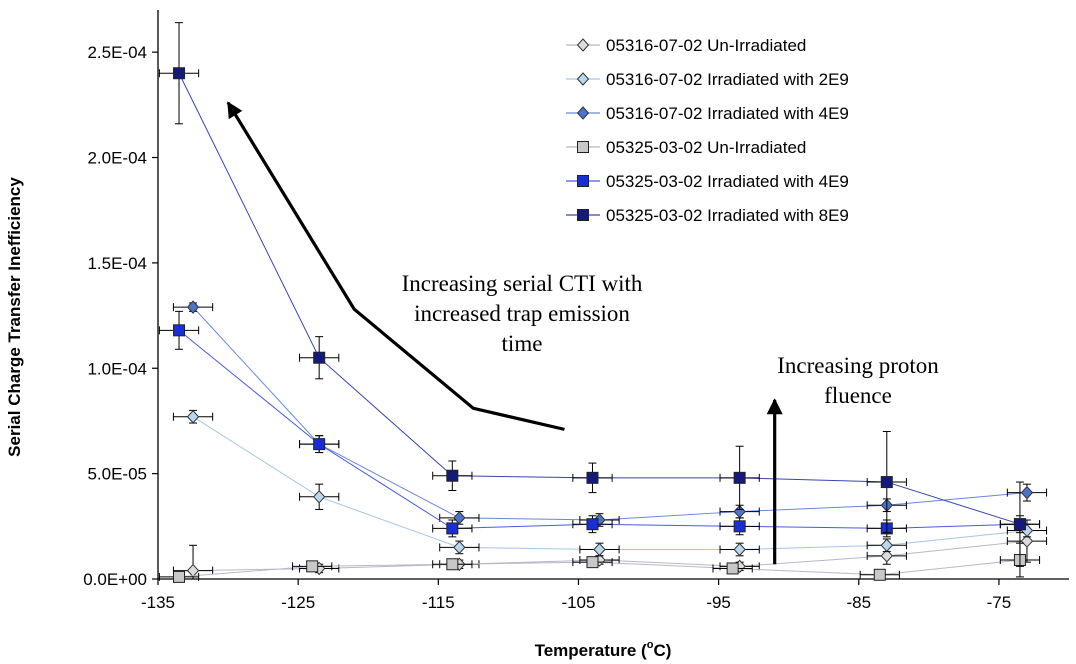 Image resolution: width=1076 pixels, height=664 pixels. I want to click on annotation-text: fluence, so click(858, 395).